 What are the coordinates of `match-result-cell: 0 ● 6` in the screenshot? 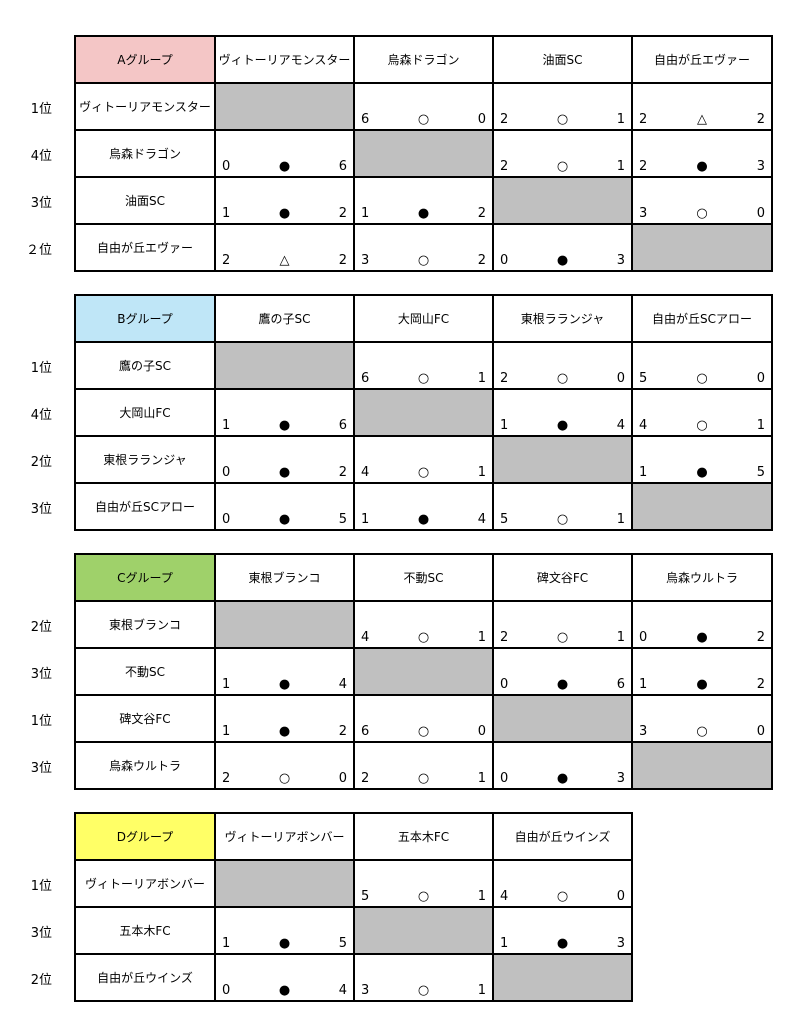 It's located at (284, 153).